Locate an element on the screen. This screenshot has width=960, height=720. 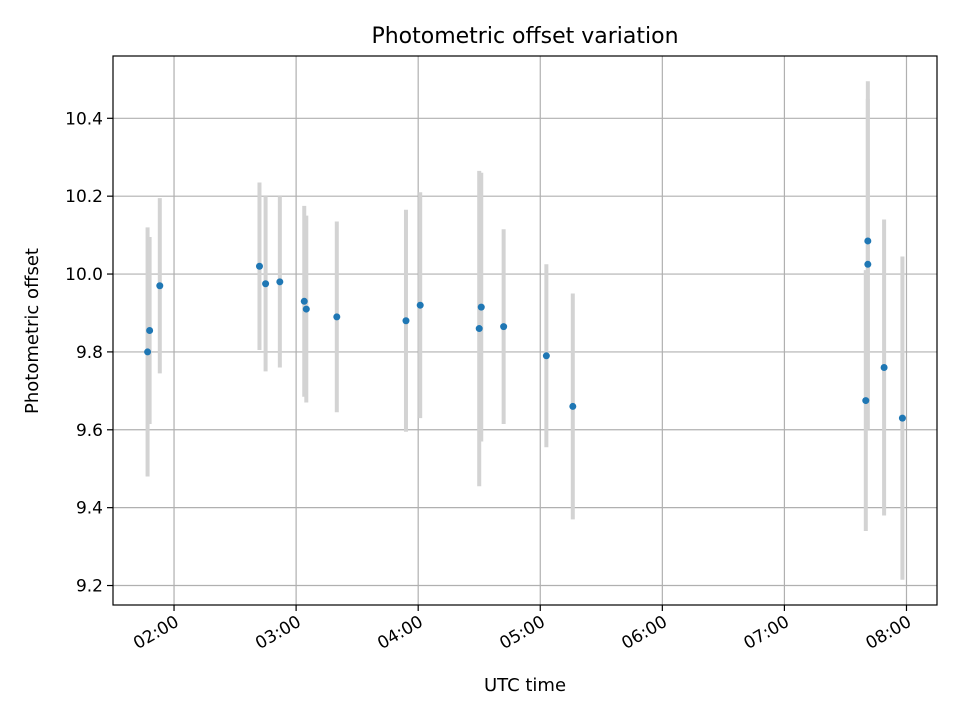
y-tick-label: 9.4 is located at coordinates (89, 509).